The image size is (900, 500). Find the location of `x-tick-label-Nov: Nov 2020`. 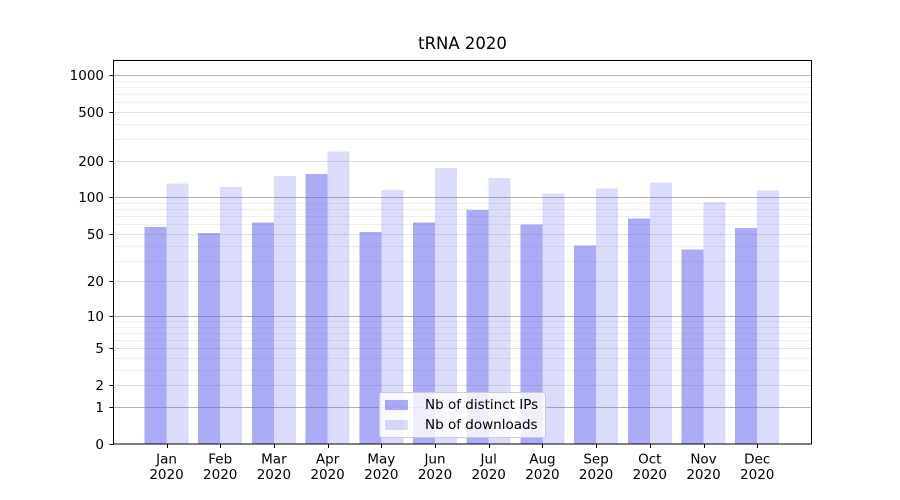

x-tick-label-Nov: Nov 2020 is located at coordinates (703, 468).